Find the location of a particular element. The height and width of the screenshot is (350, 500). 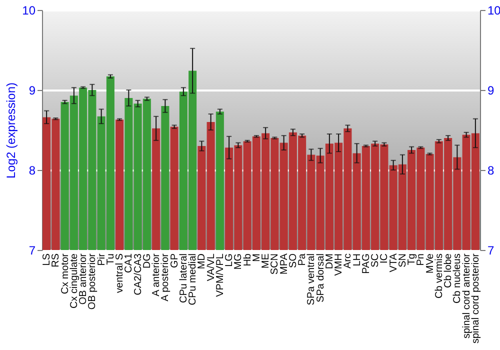

x-tick-label: RS is located at coordinates (56, 260).